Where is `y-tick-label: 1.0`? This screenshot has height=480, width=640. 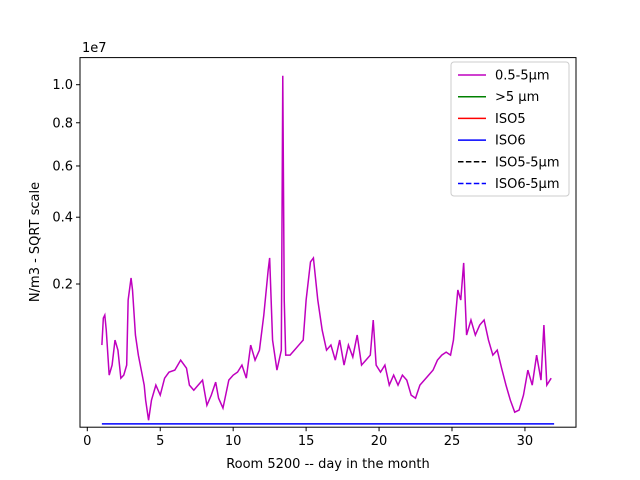 y-tick-label: 1.0 is located at coordinates (62, 85).